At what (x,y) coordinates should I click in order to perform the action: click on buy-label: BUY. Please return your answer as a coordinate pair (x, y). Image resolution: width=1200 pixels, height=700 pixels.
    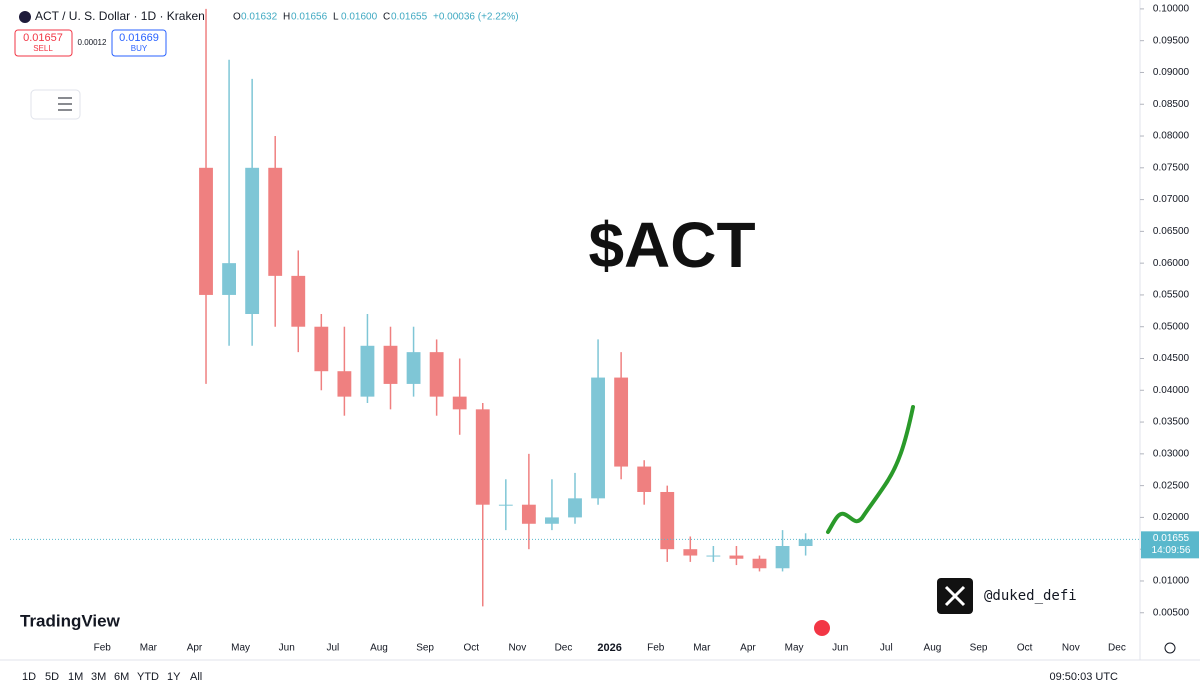
    Looking at the image, I should click on (139, 48).